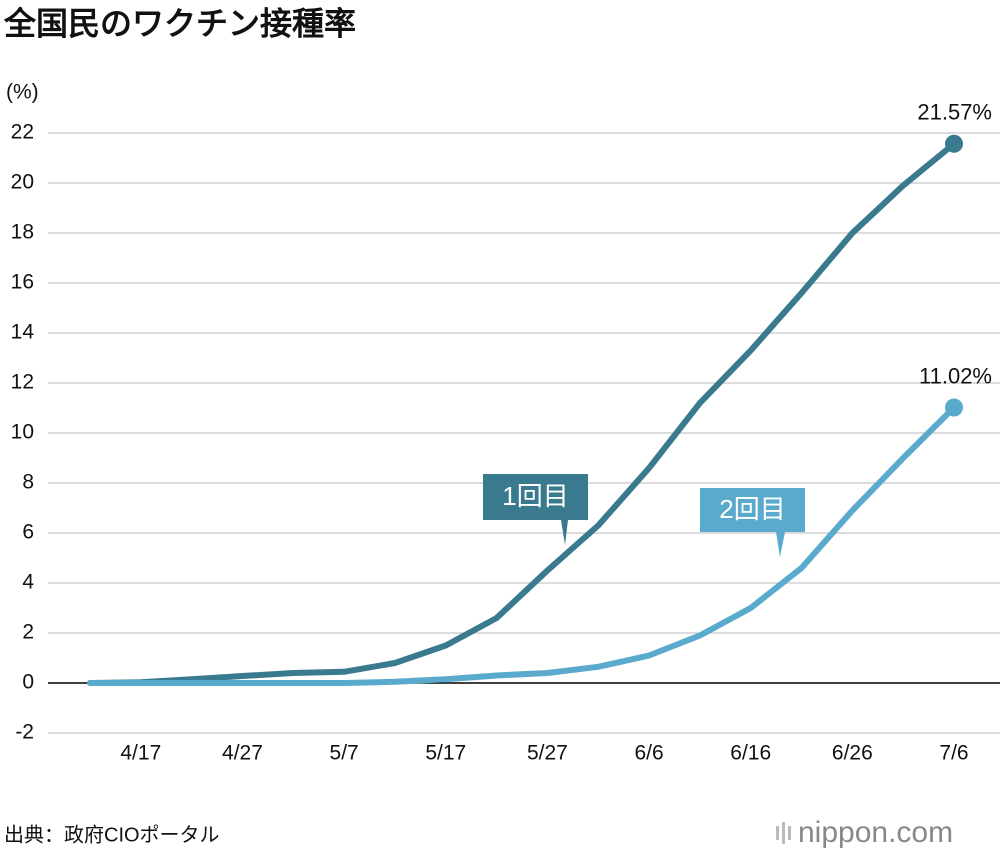  What do you see at coordinates (852, 753) in the screenshot?
I see `x-tick-label: 6/26` at bounding box center [852, 753].